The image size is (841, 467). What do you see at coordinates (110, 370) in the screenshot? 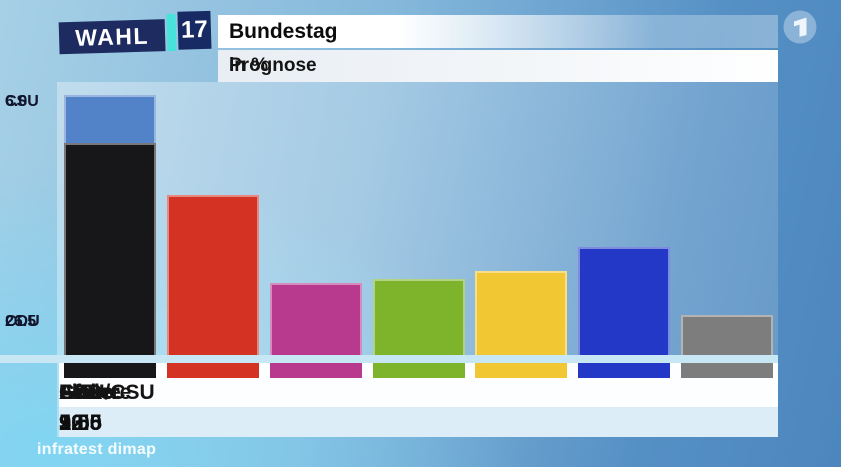
I see `bar-stub-cdu-csu` at bounding box center [110, 370].